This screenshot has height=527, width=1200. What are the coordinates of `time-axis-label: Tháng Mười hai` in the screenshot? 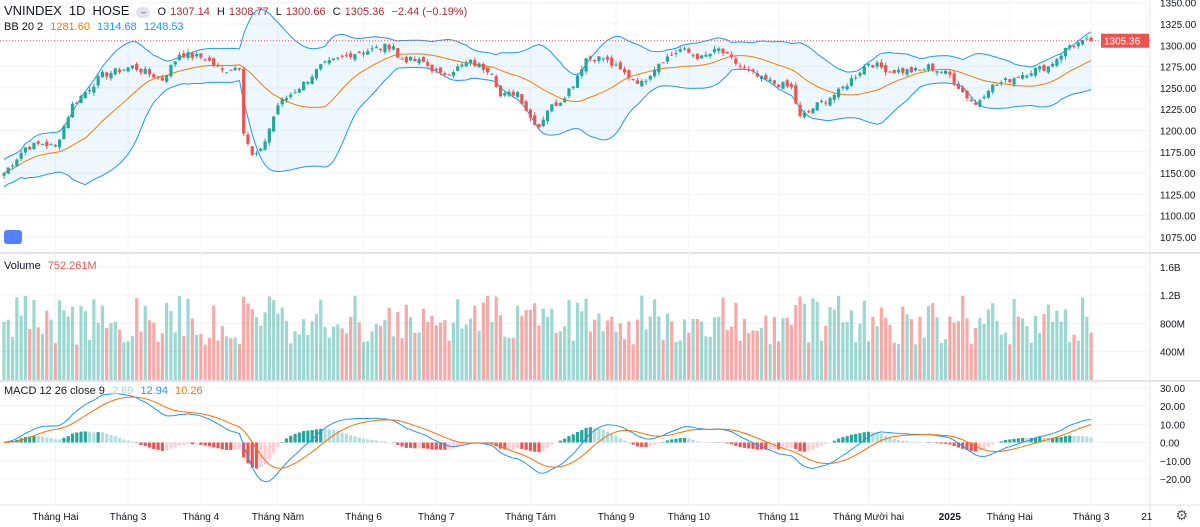 It's located at (868, 517).